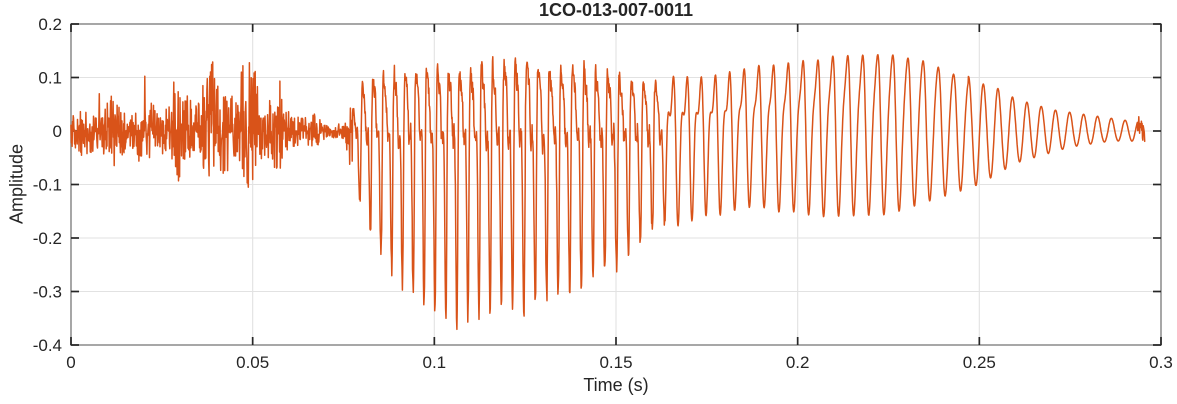 Image resolution: width=1177 pixels, height=404 pixels. What do you see at coordinates (16, 184) in the screenshot?
I see `y-axis-label: Amplitude` at bounding box center [16, 184].